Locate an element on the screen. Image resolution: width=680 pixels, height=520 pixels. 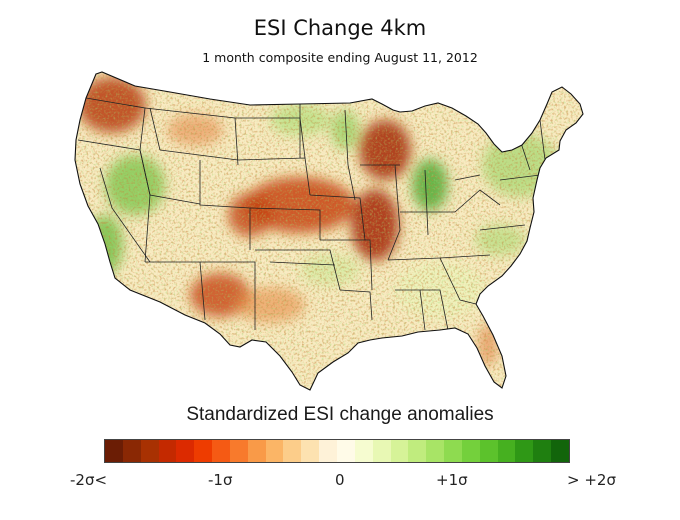
legend-tick-zero: 0 is located at coordinates (340, 480).